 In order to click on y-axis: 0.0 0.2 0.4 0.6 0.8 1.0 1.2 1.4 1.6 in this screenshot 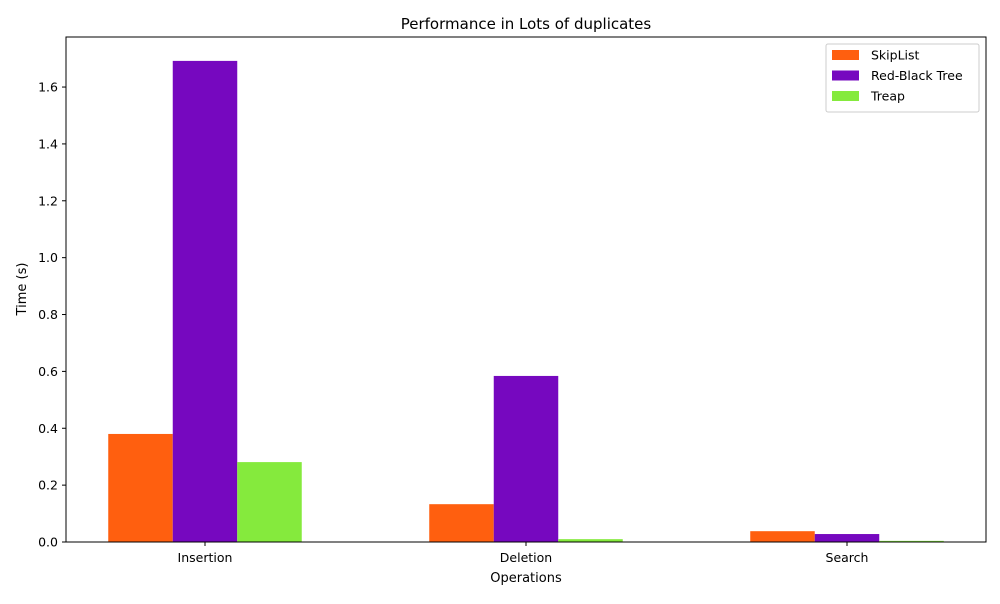, I will do `click(52, 315)`.